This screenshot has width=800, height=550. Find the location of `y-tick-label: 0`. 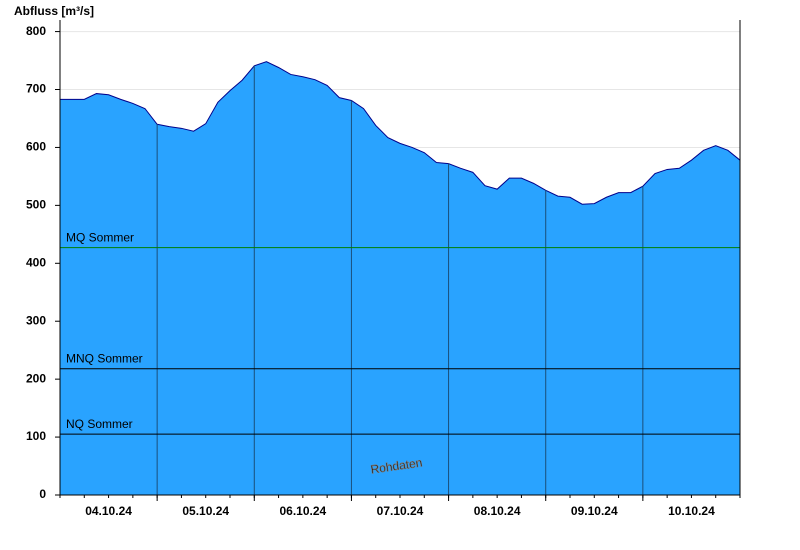

y-tick-label: 0 is located at coordinates (42, 494).